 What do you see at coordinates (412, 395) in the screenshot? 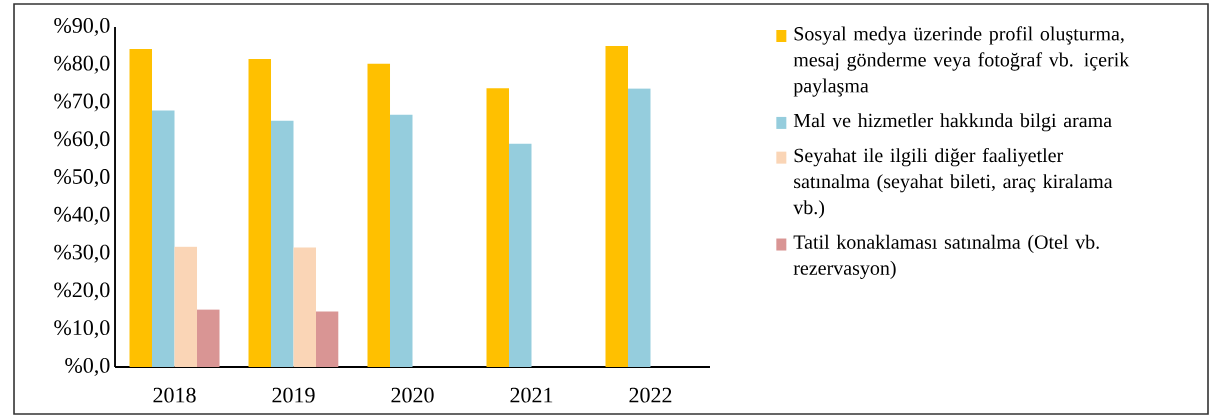
I see `x-tick-label: 2020` at bounding box center [412, 395].